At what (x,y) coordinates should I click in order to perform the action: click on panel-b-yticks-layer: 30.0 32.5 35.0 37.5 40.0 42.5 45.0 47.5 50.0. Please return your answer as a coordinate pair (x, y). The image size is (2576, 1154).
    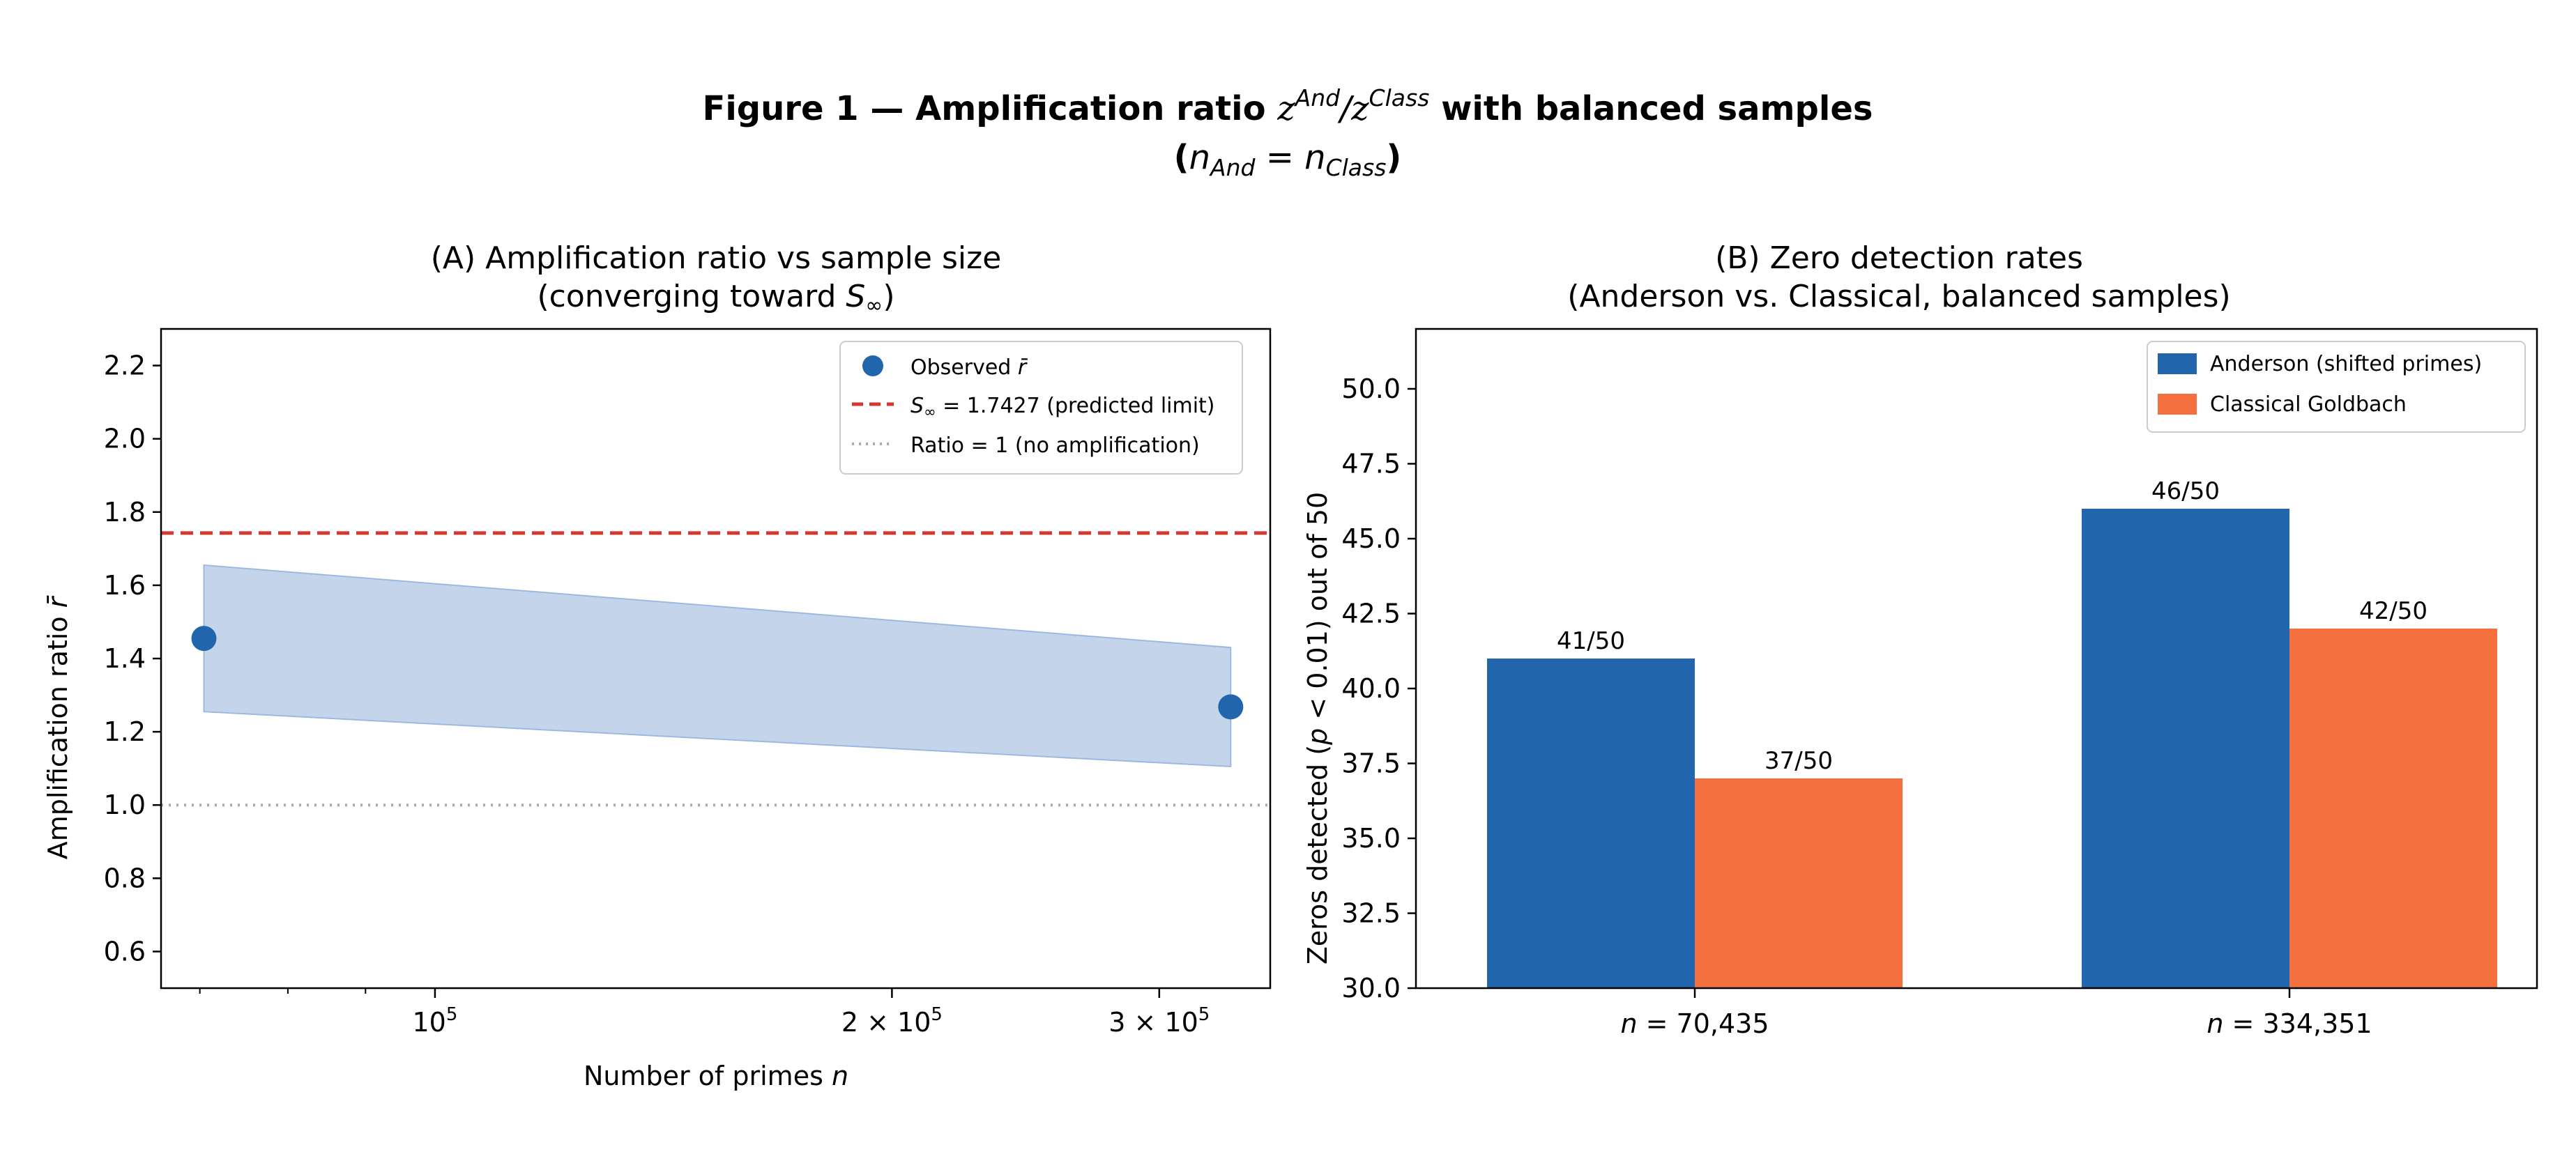
    Looking at the image, I should click on (1378, 688).